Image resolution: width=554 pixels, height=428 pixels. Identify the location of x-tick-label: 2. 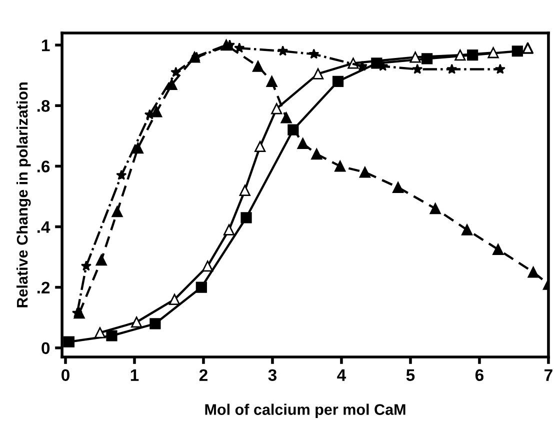
(203, 375).